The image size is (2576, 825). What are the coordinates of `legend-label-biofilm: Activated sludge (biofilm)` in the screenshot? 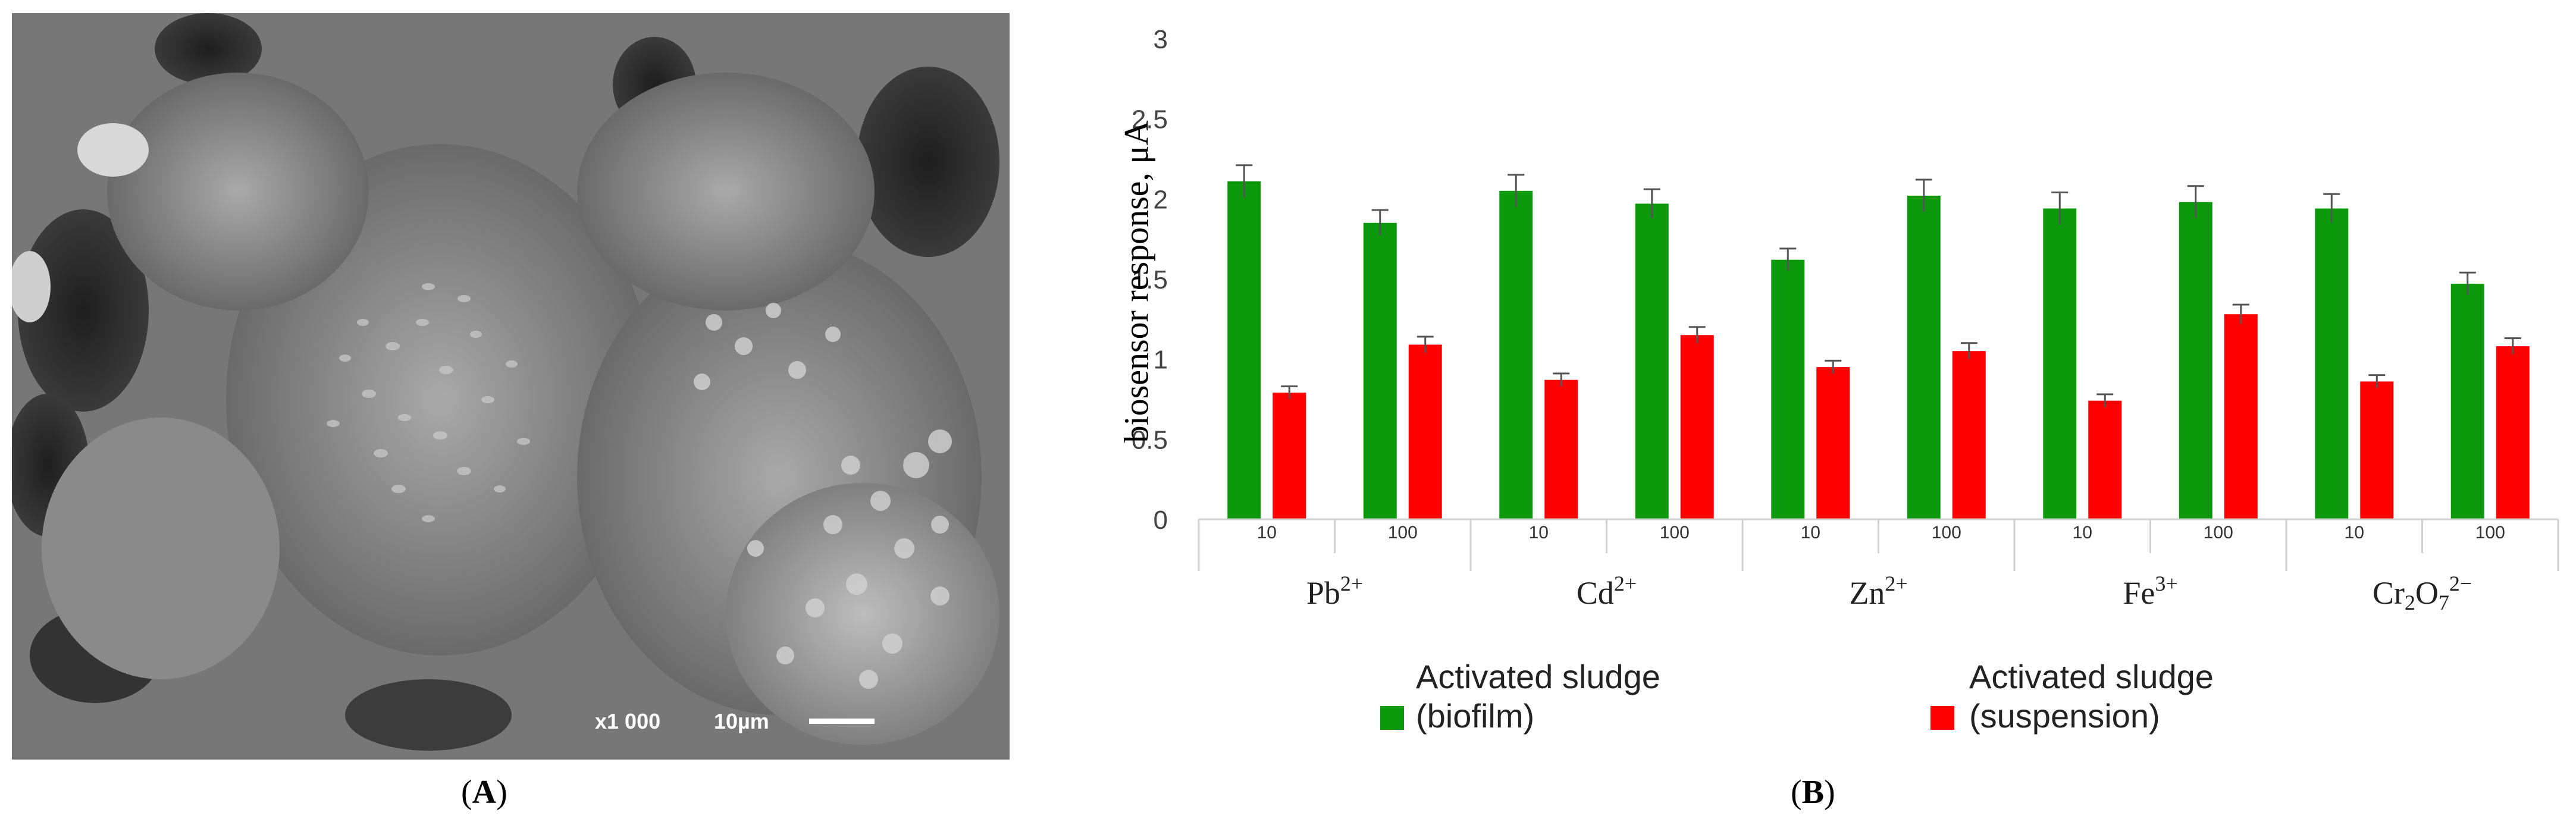 It's located at (1538, 696).